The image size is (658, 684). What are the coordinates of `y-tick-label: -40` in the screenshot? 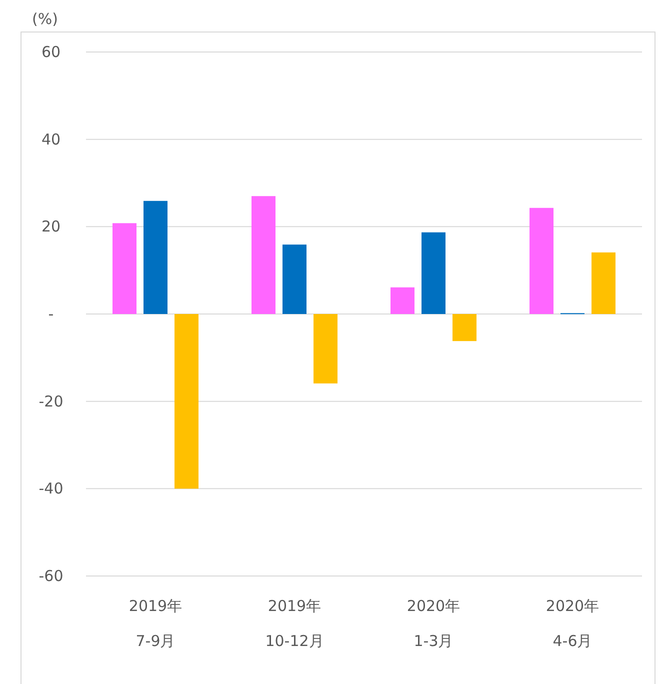 It's located at (51, 489).